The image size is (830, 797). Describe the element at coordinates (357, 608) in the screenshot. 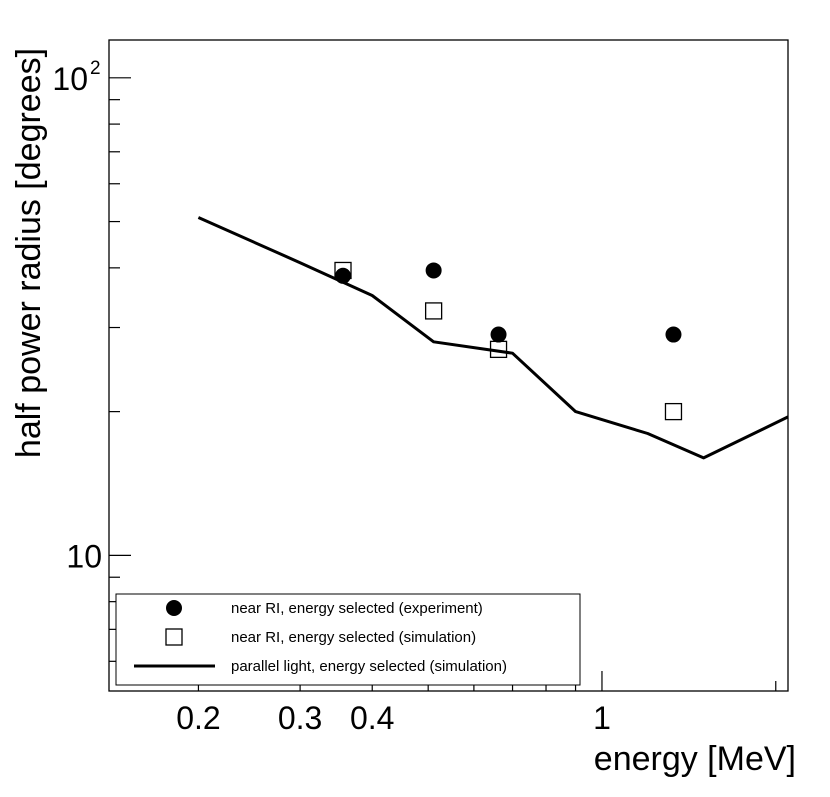

I see `legend-label-experiment: near RI, energy selected (experiment)` at that location.